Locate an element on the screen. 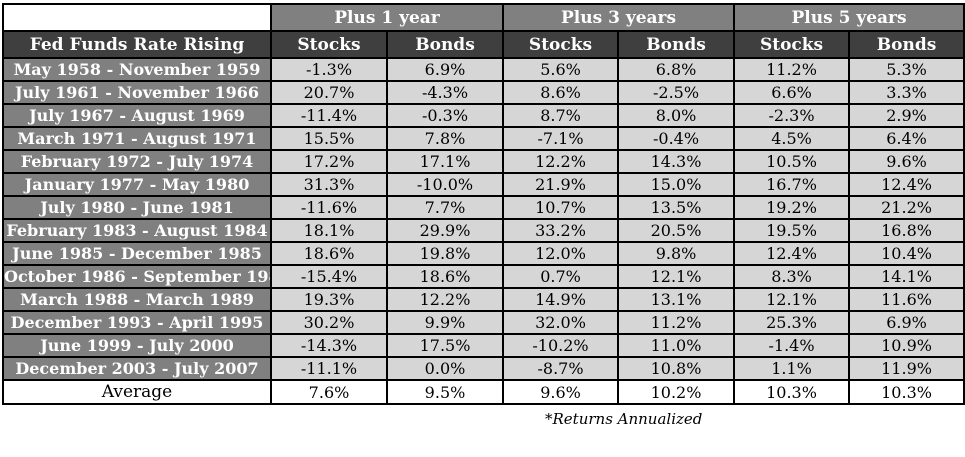  value-cell: 2.9% is located at coordinates (906, 115).